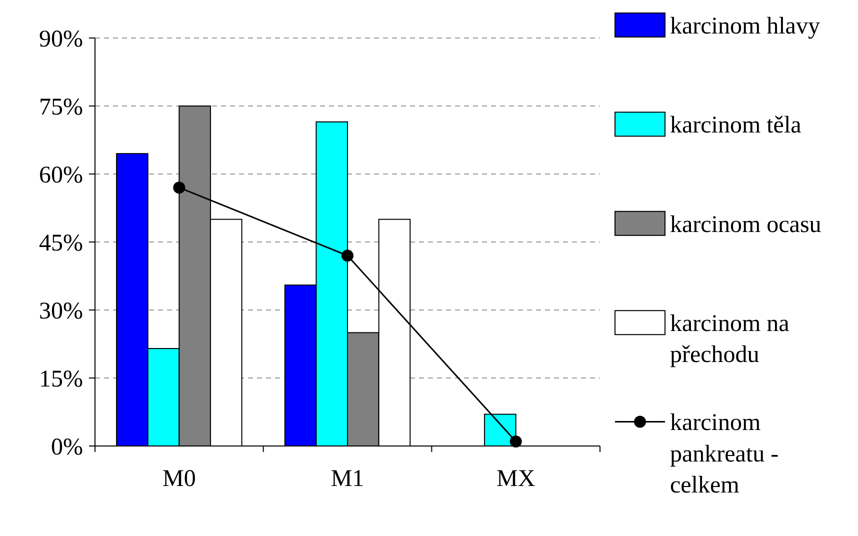  What do you see at coordinates (179, 479) in the screenshot?
I see `x-tick-label: M0` at bounding box center [179, 479].